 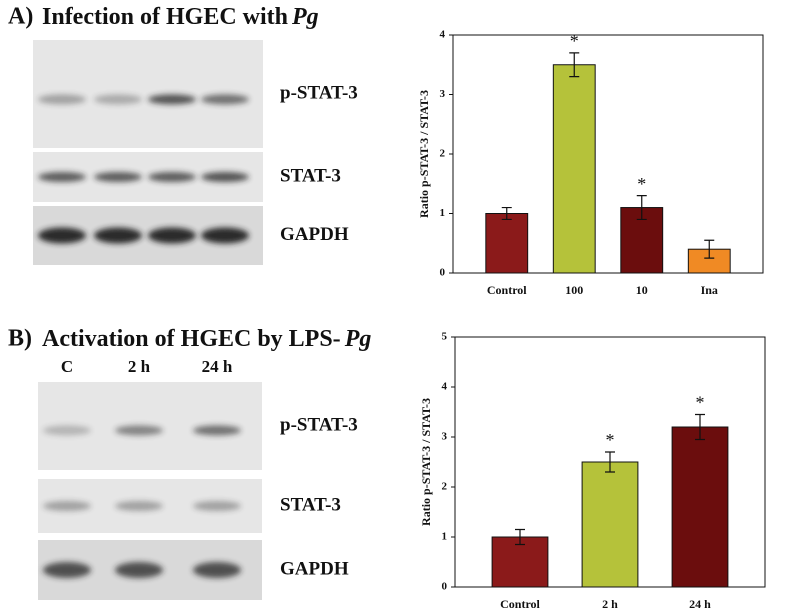 What do you see at coordinates (217, 366) in the screenshot?
I see `lane-label: 24 h` at bounding box center [217, 366].